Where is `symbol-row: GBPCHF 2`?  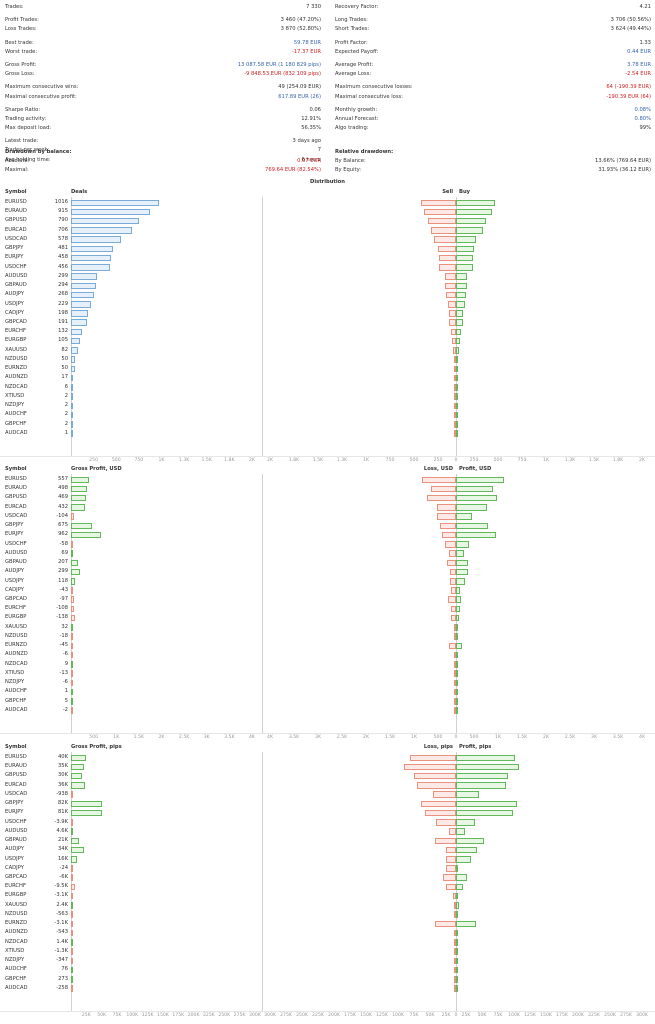
symbol-row: GBPCHF 2 is located at coordinates (327, 424).